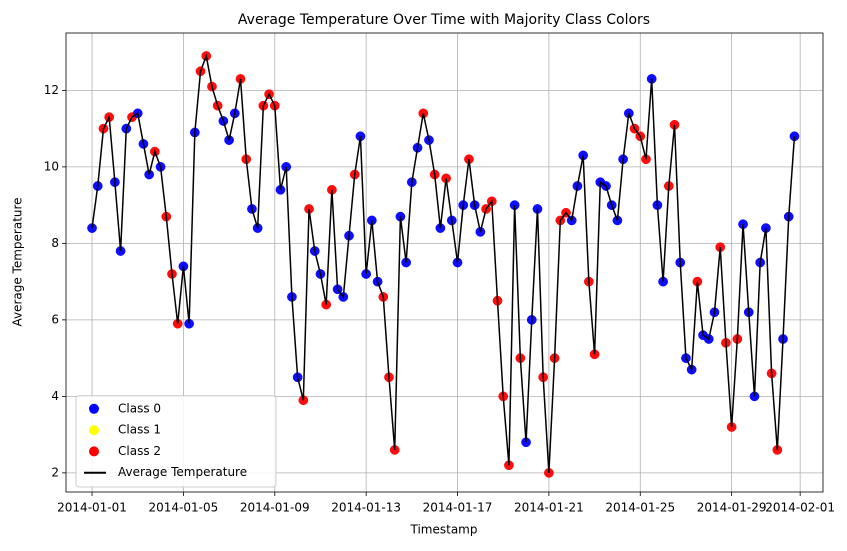 This screenshot has height=551, width=847. What do you see at coordinates (549, 508) in the screenshot?
I see `x-tick-label: 2014-01-21` at bounding box center [549, 508].